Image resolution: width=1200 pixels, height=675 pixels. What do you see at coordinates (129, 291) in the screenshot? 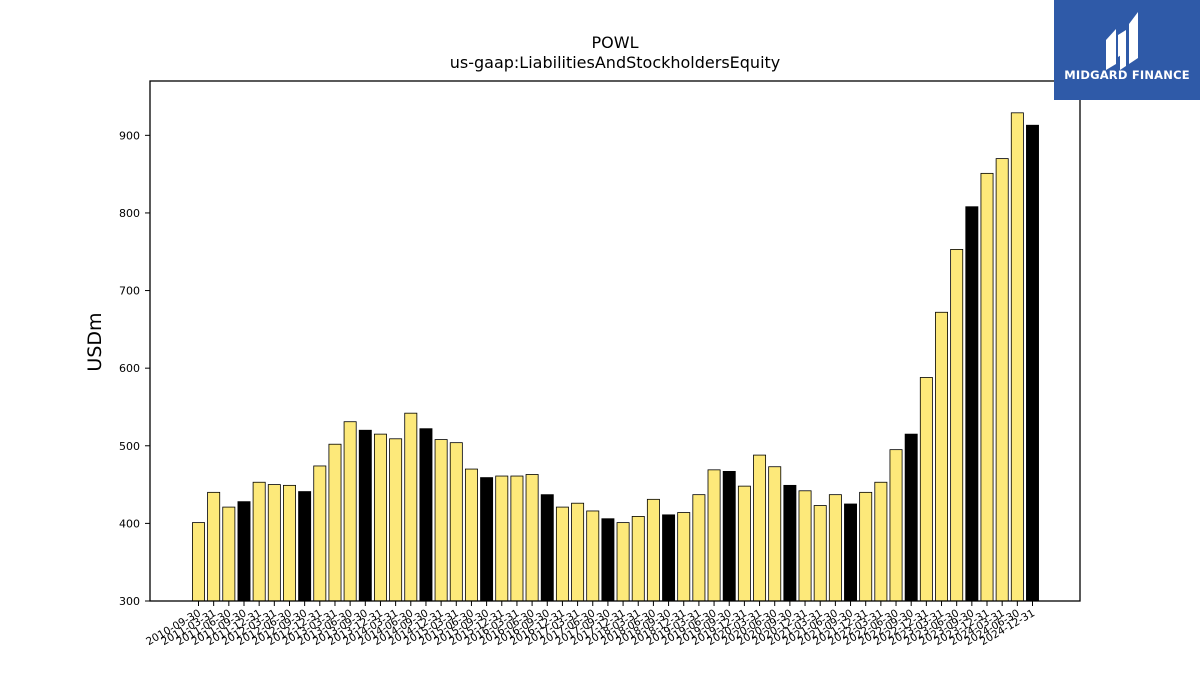
I see `y-tick-label: 700` at bounding box center [129, 291].